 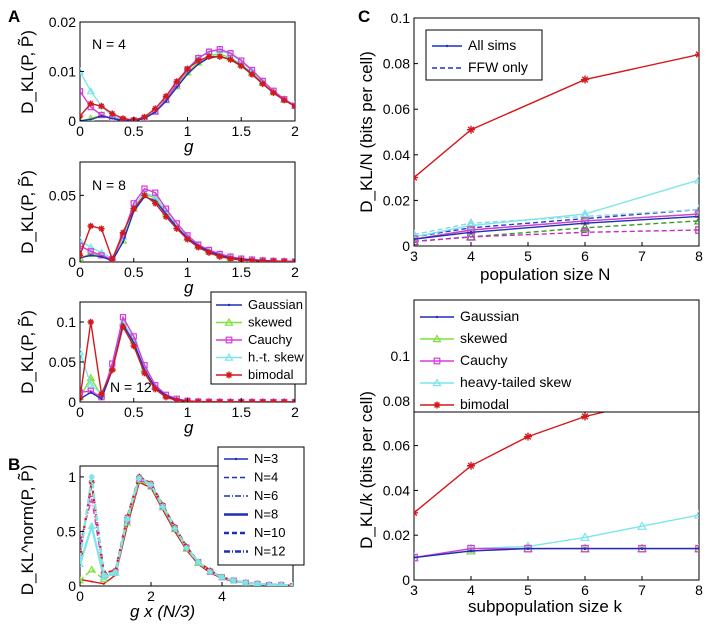 What do you see at coordinates (162, 611) in the screenshot?
I see `panel-b-xlabel: g x (N/3)` at bounding box center [162, 611].